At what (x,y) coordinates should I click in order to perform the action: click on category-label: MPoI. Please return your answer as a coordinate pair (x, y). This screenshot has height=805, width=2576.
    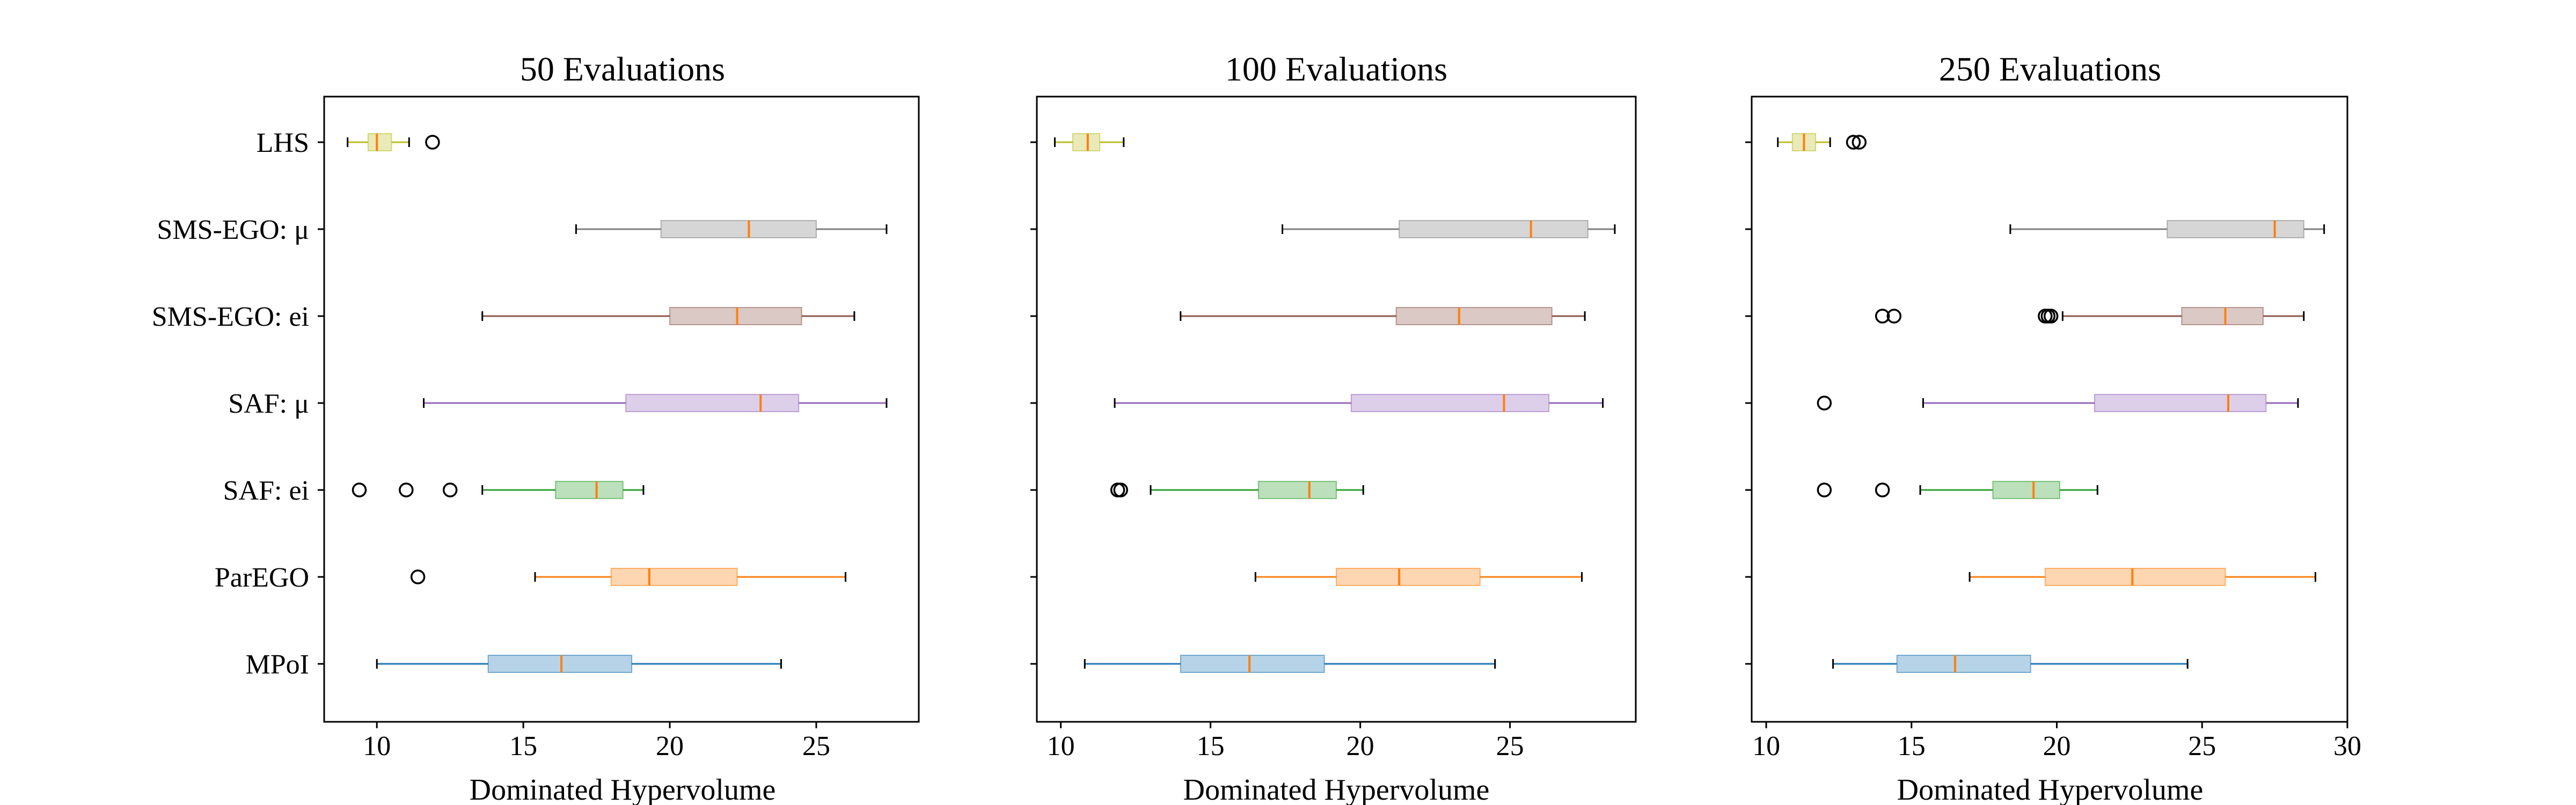
    Looking at the image, I should click on (277, 664).